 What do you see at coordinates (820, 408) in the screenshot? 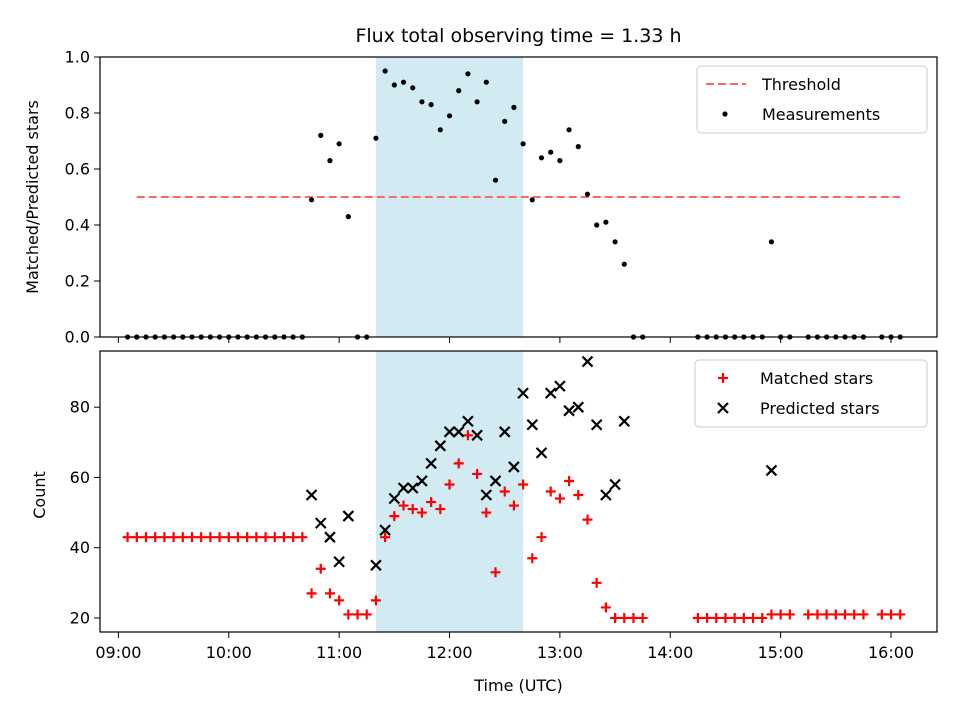
I see `legend-label: Predicted stars` at bounding box center [820, 408].